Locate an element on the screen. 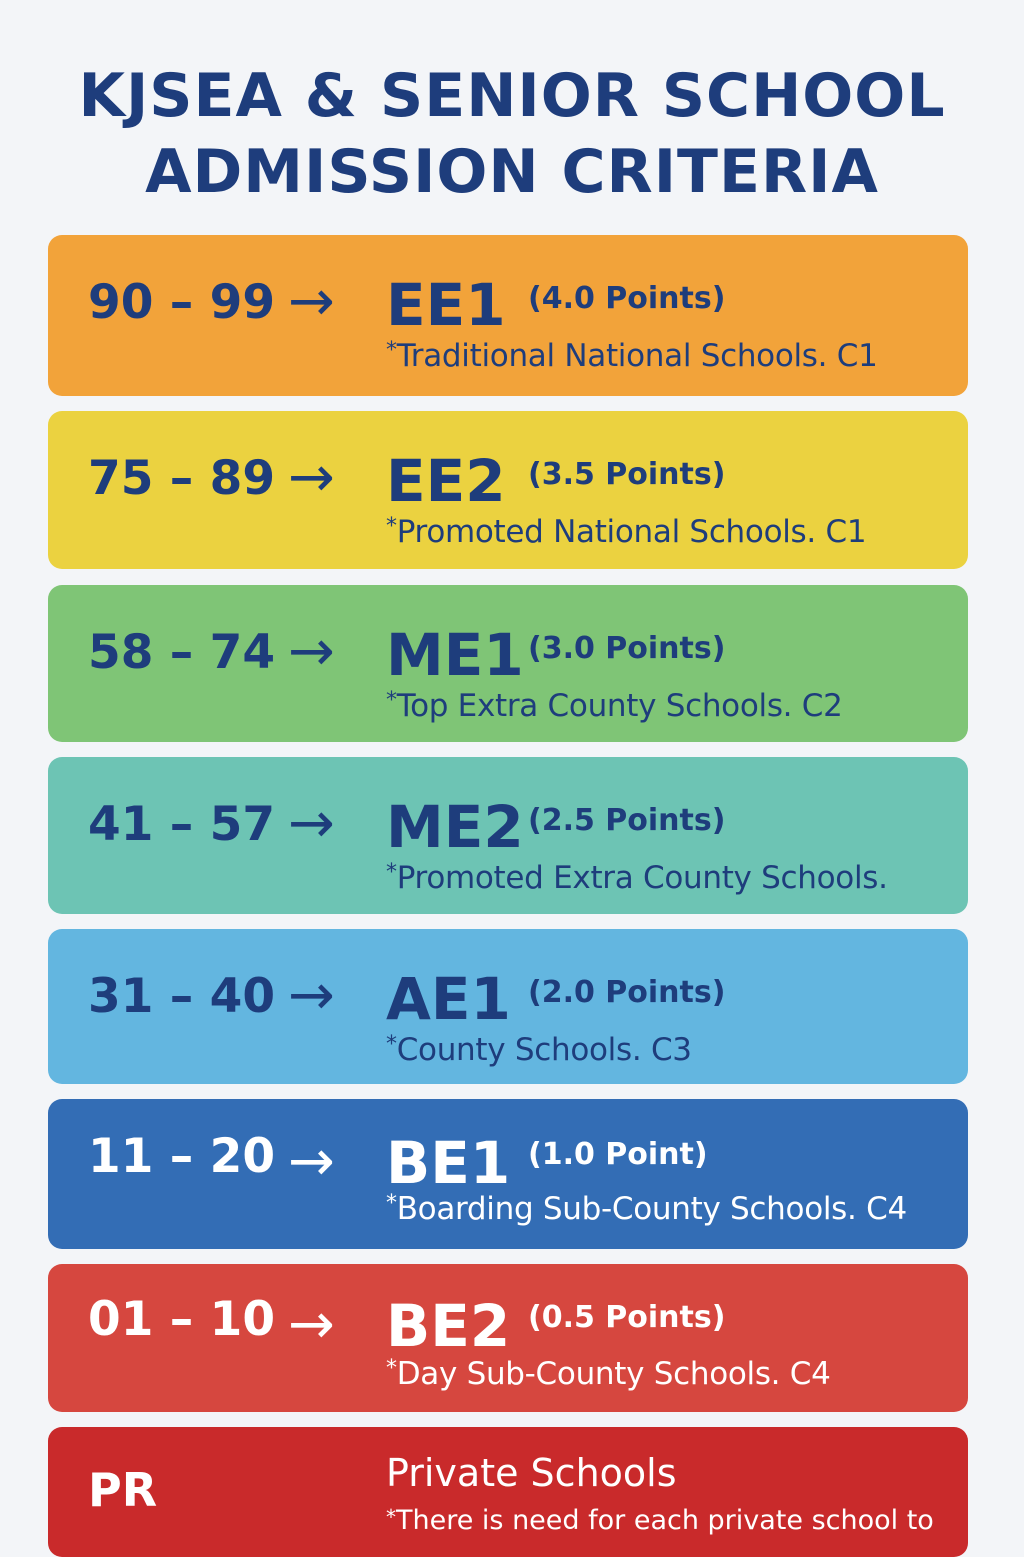 The image size is (1024, 1557). score-range: 58 – 74 is located at coordinates (182, 652).